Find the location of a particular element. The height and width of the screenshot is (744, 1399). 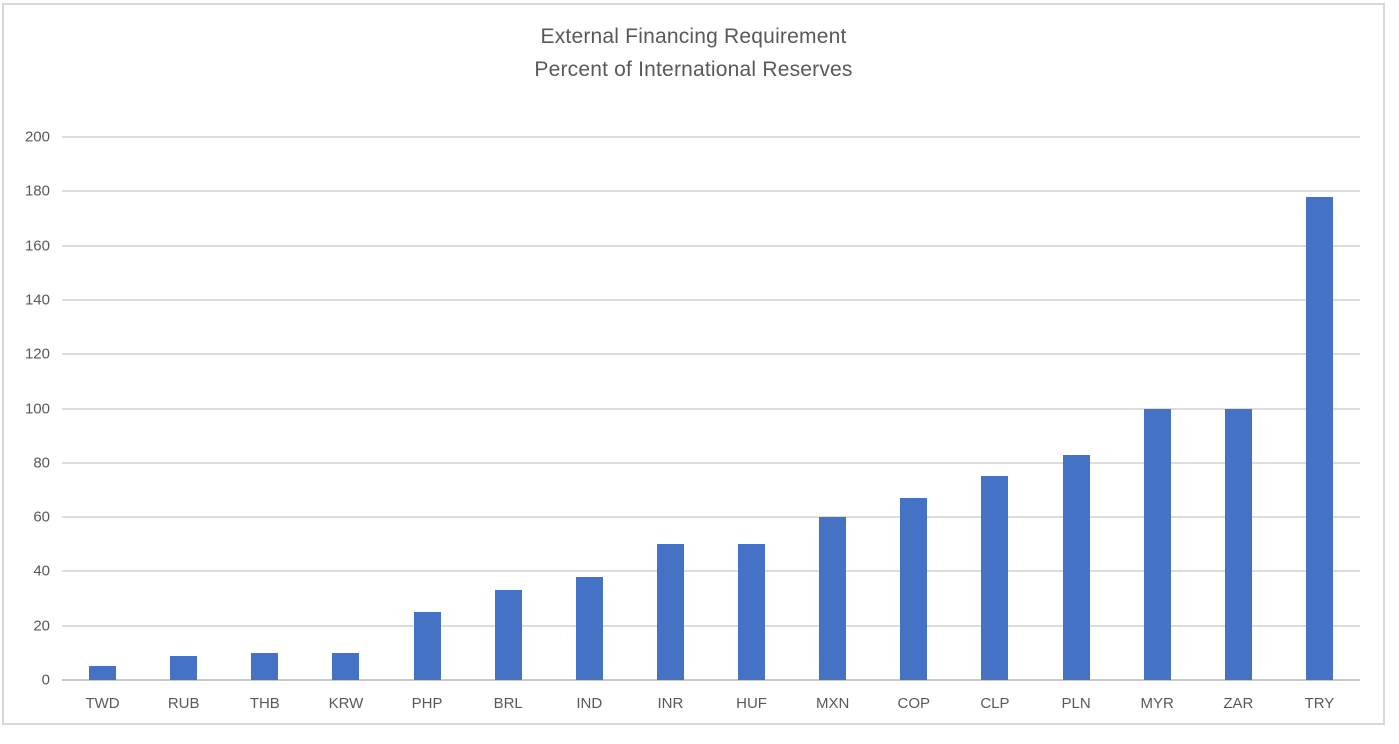

bar-zar is located at coordinates (1238, 544).